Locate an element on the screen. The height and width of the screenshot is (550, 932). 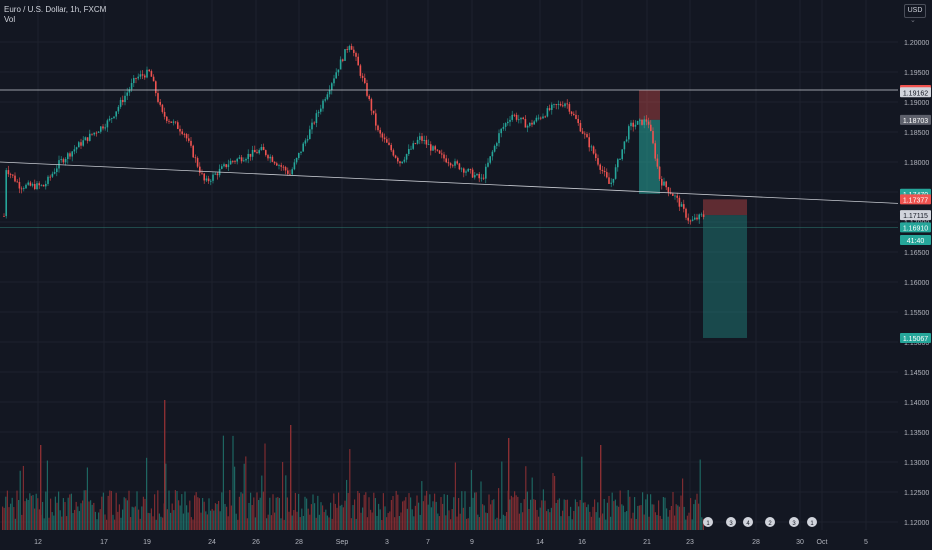
time-tick-label: Oct is located at coordinates (822, 542).